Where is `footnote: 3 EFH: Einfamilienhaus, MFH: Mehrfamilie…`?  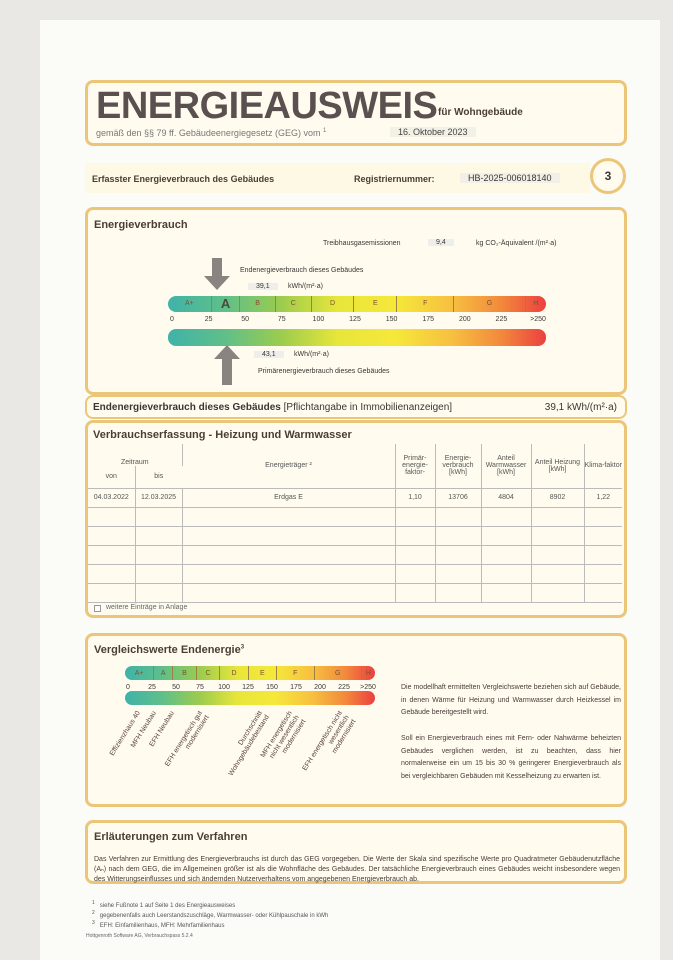 footnote: 3 EFH: Einfamilienhaus, MFH: Mehrfamilie… is located at coordinates (158, 924).